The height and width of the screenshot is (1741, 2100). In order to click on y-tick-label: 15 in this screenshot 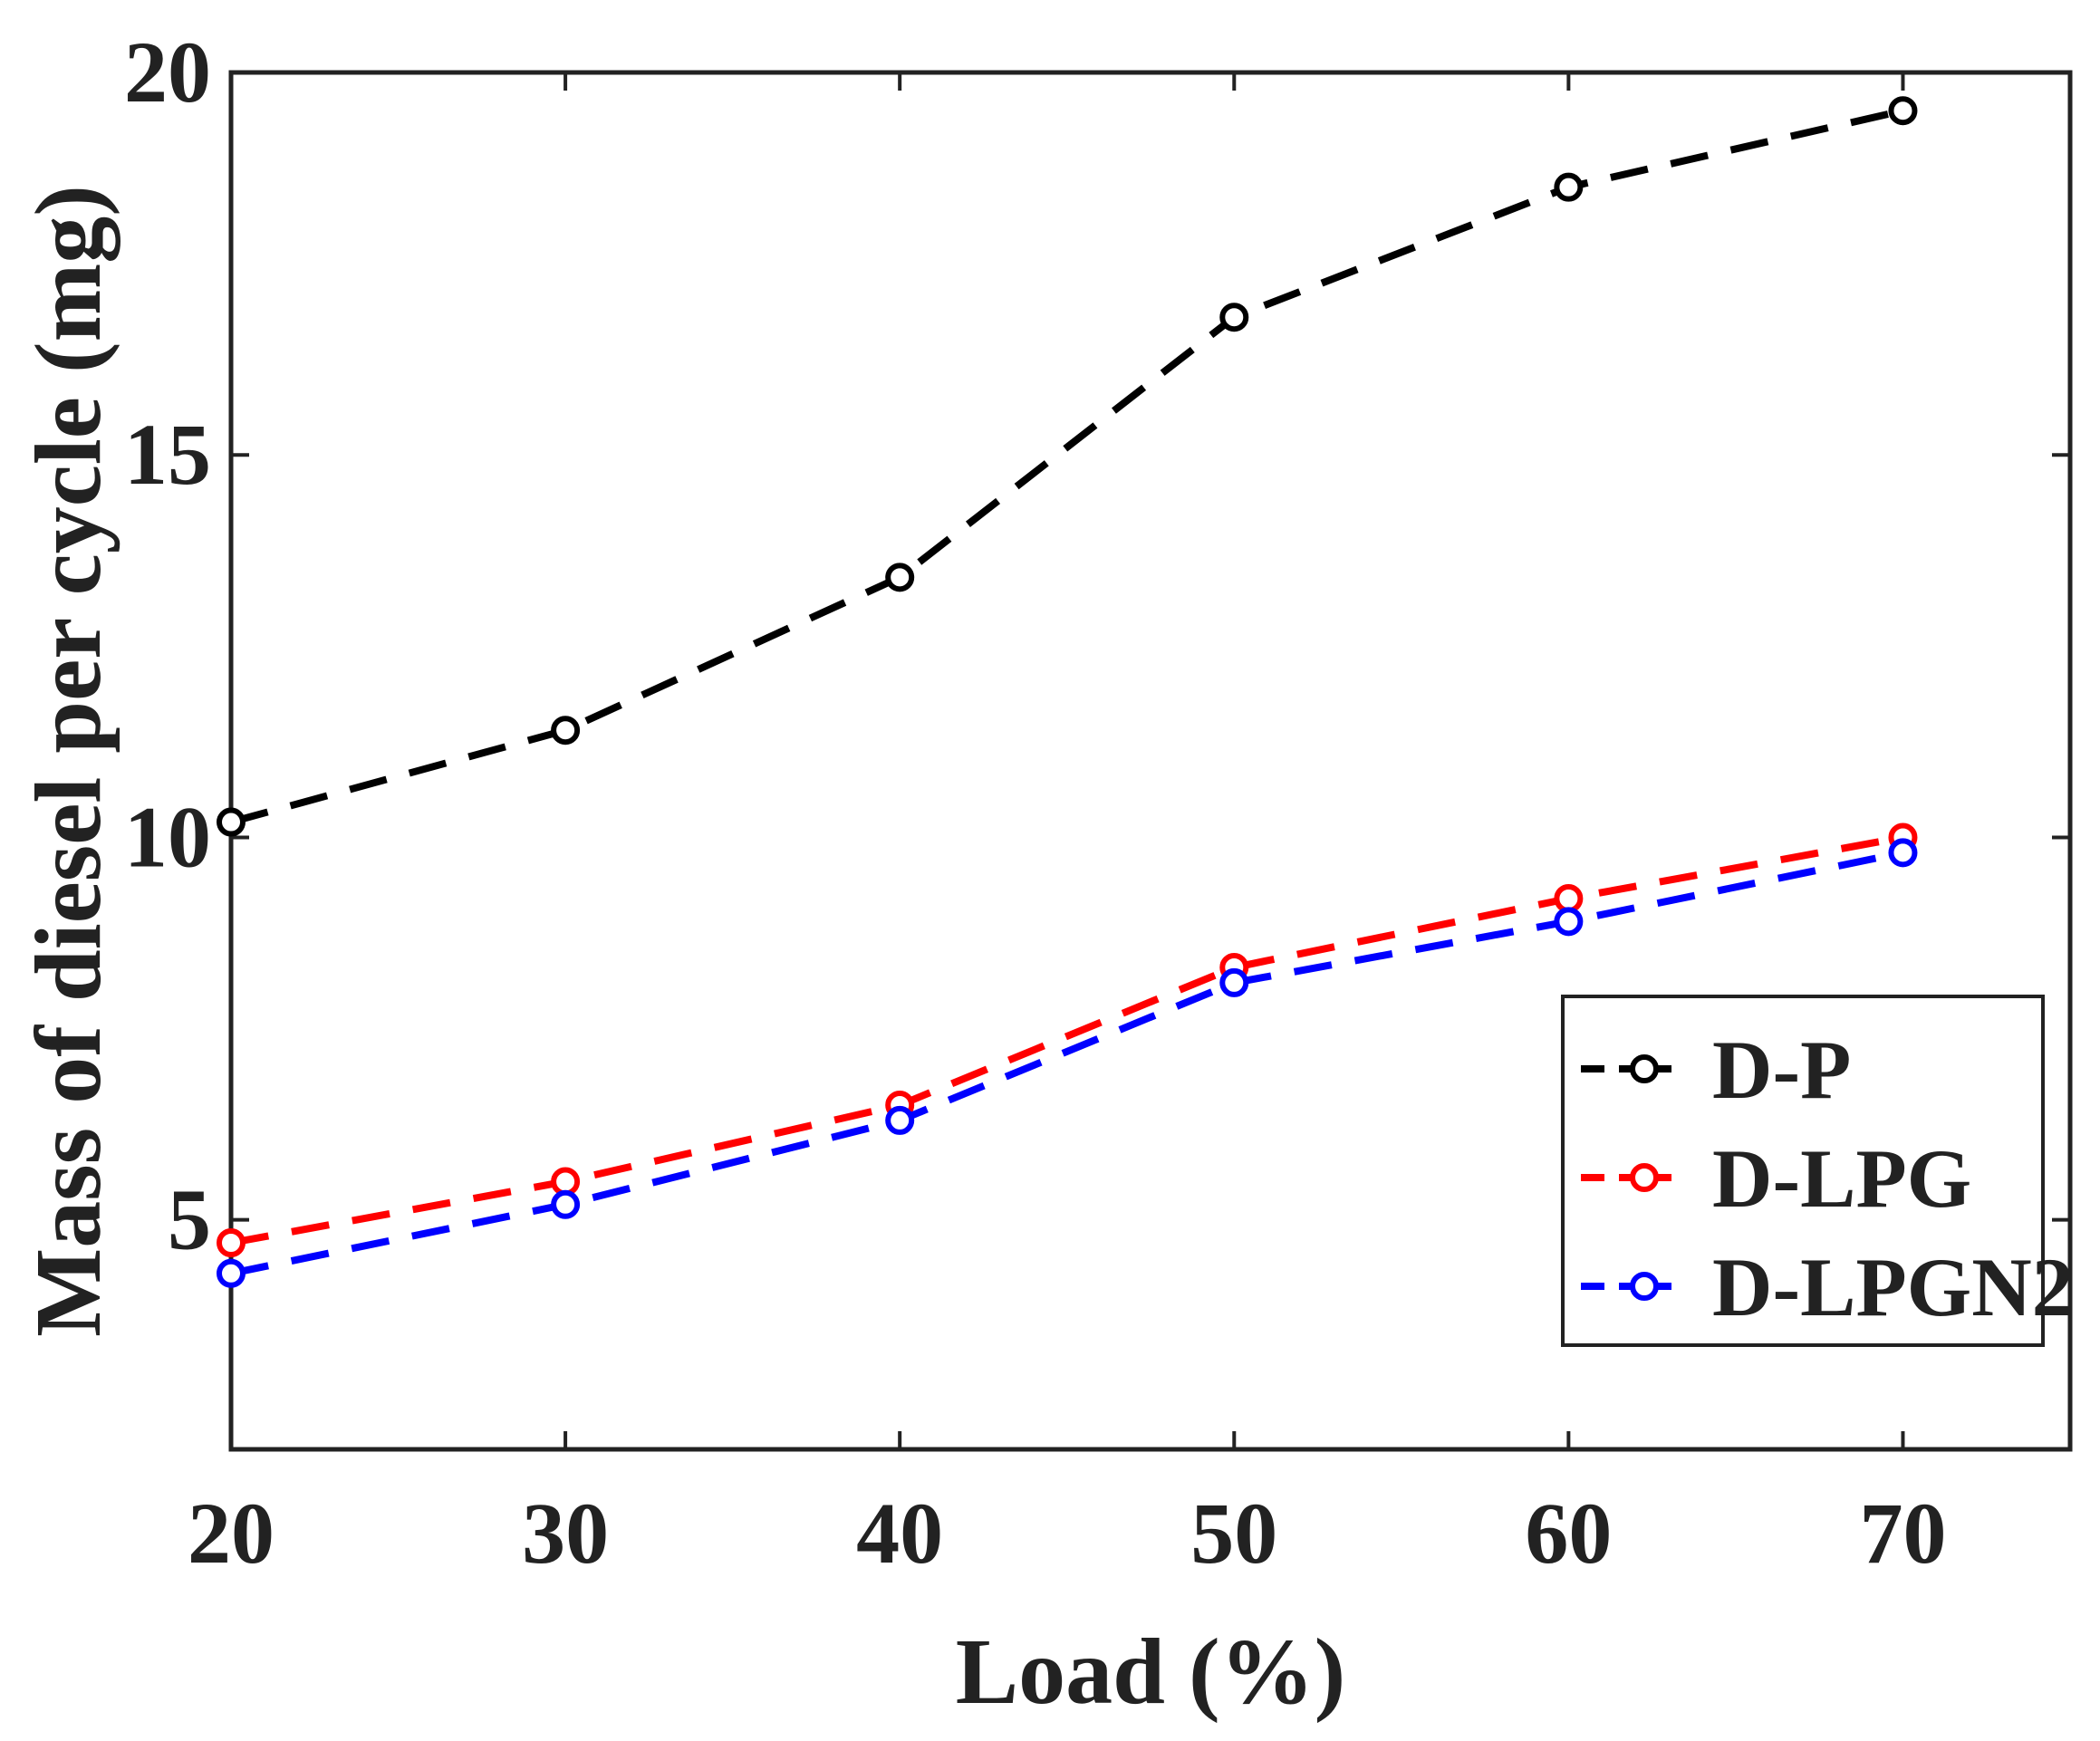, I will do `click(167, 455)`.